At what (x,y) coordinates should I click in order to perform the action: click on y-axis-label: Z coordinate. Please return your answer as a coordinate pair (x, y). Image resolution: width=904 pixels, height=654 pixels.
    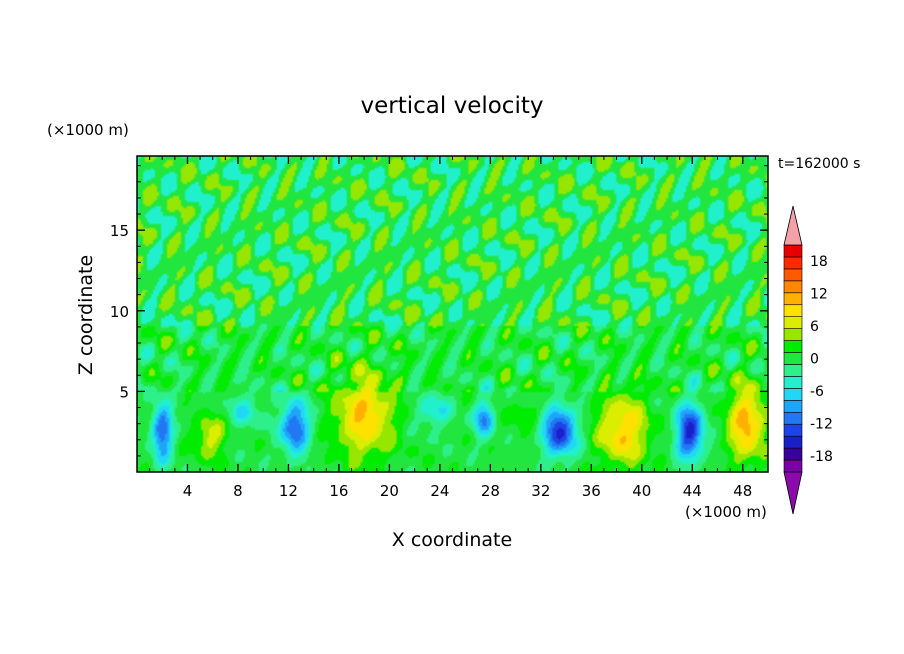
    Looking at the image, I should click on (86, 315).